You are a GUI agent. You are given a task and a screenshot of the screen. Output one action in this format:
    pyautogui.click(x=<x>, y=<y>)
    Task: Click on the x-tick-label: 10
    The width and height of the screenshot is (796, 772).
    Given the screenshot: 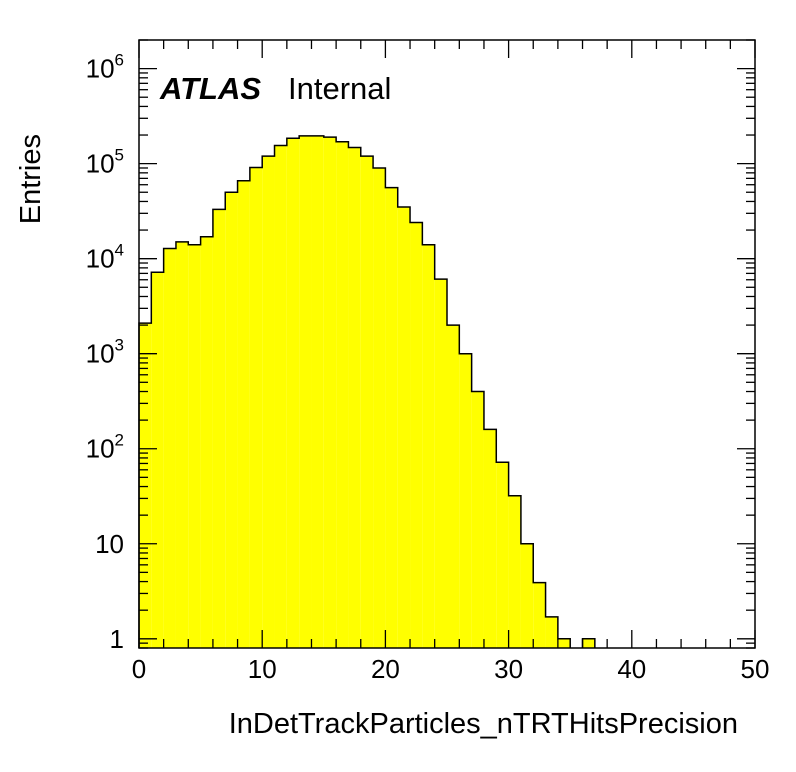 What is the action you would take?
    pyautogui.click(x=262, y=669)
    